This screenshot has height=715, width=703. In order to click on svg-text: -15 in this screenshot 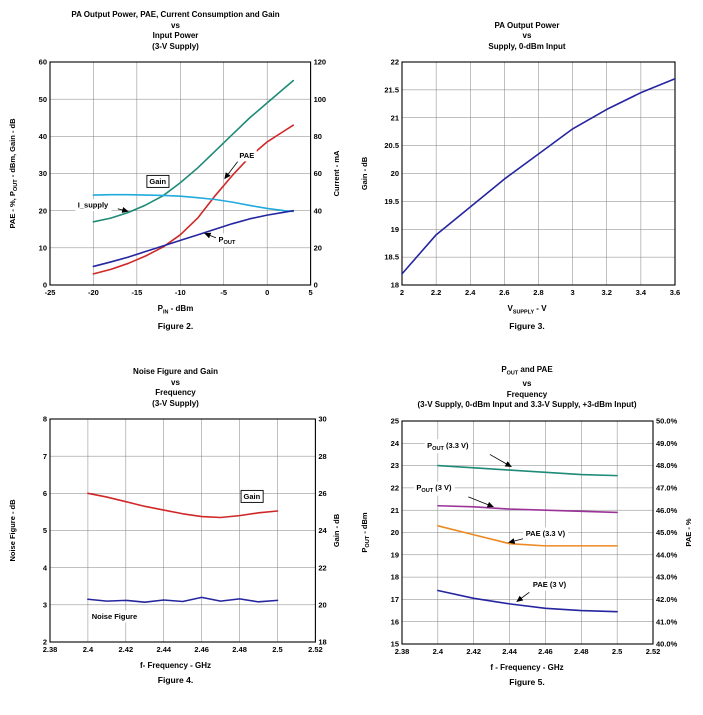, I will do `click(136, 292)`.